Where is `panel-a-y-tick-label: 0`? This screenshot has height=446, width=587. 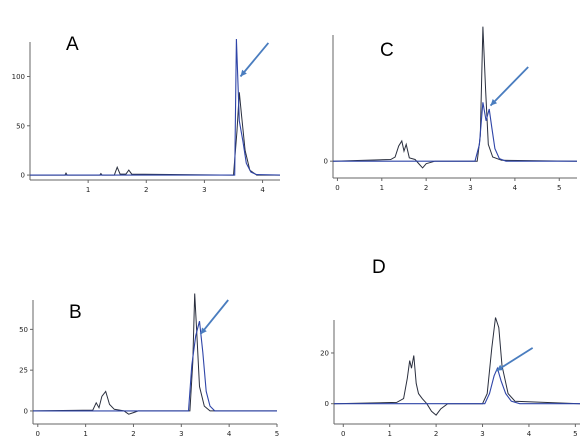 panel-a-y-tick-label: 0 is located at coordinates (23, 176).